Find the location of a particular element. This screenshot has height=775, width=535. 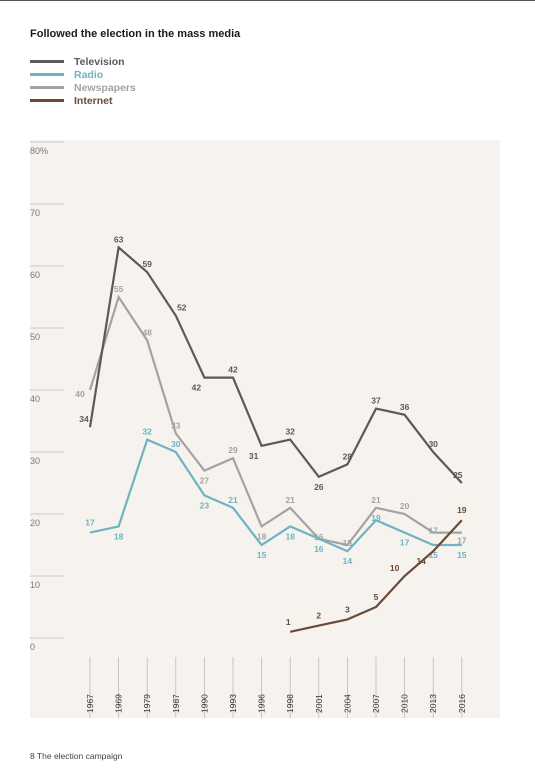

x-tick-label: 2004 is located at coordinates (347, 703).